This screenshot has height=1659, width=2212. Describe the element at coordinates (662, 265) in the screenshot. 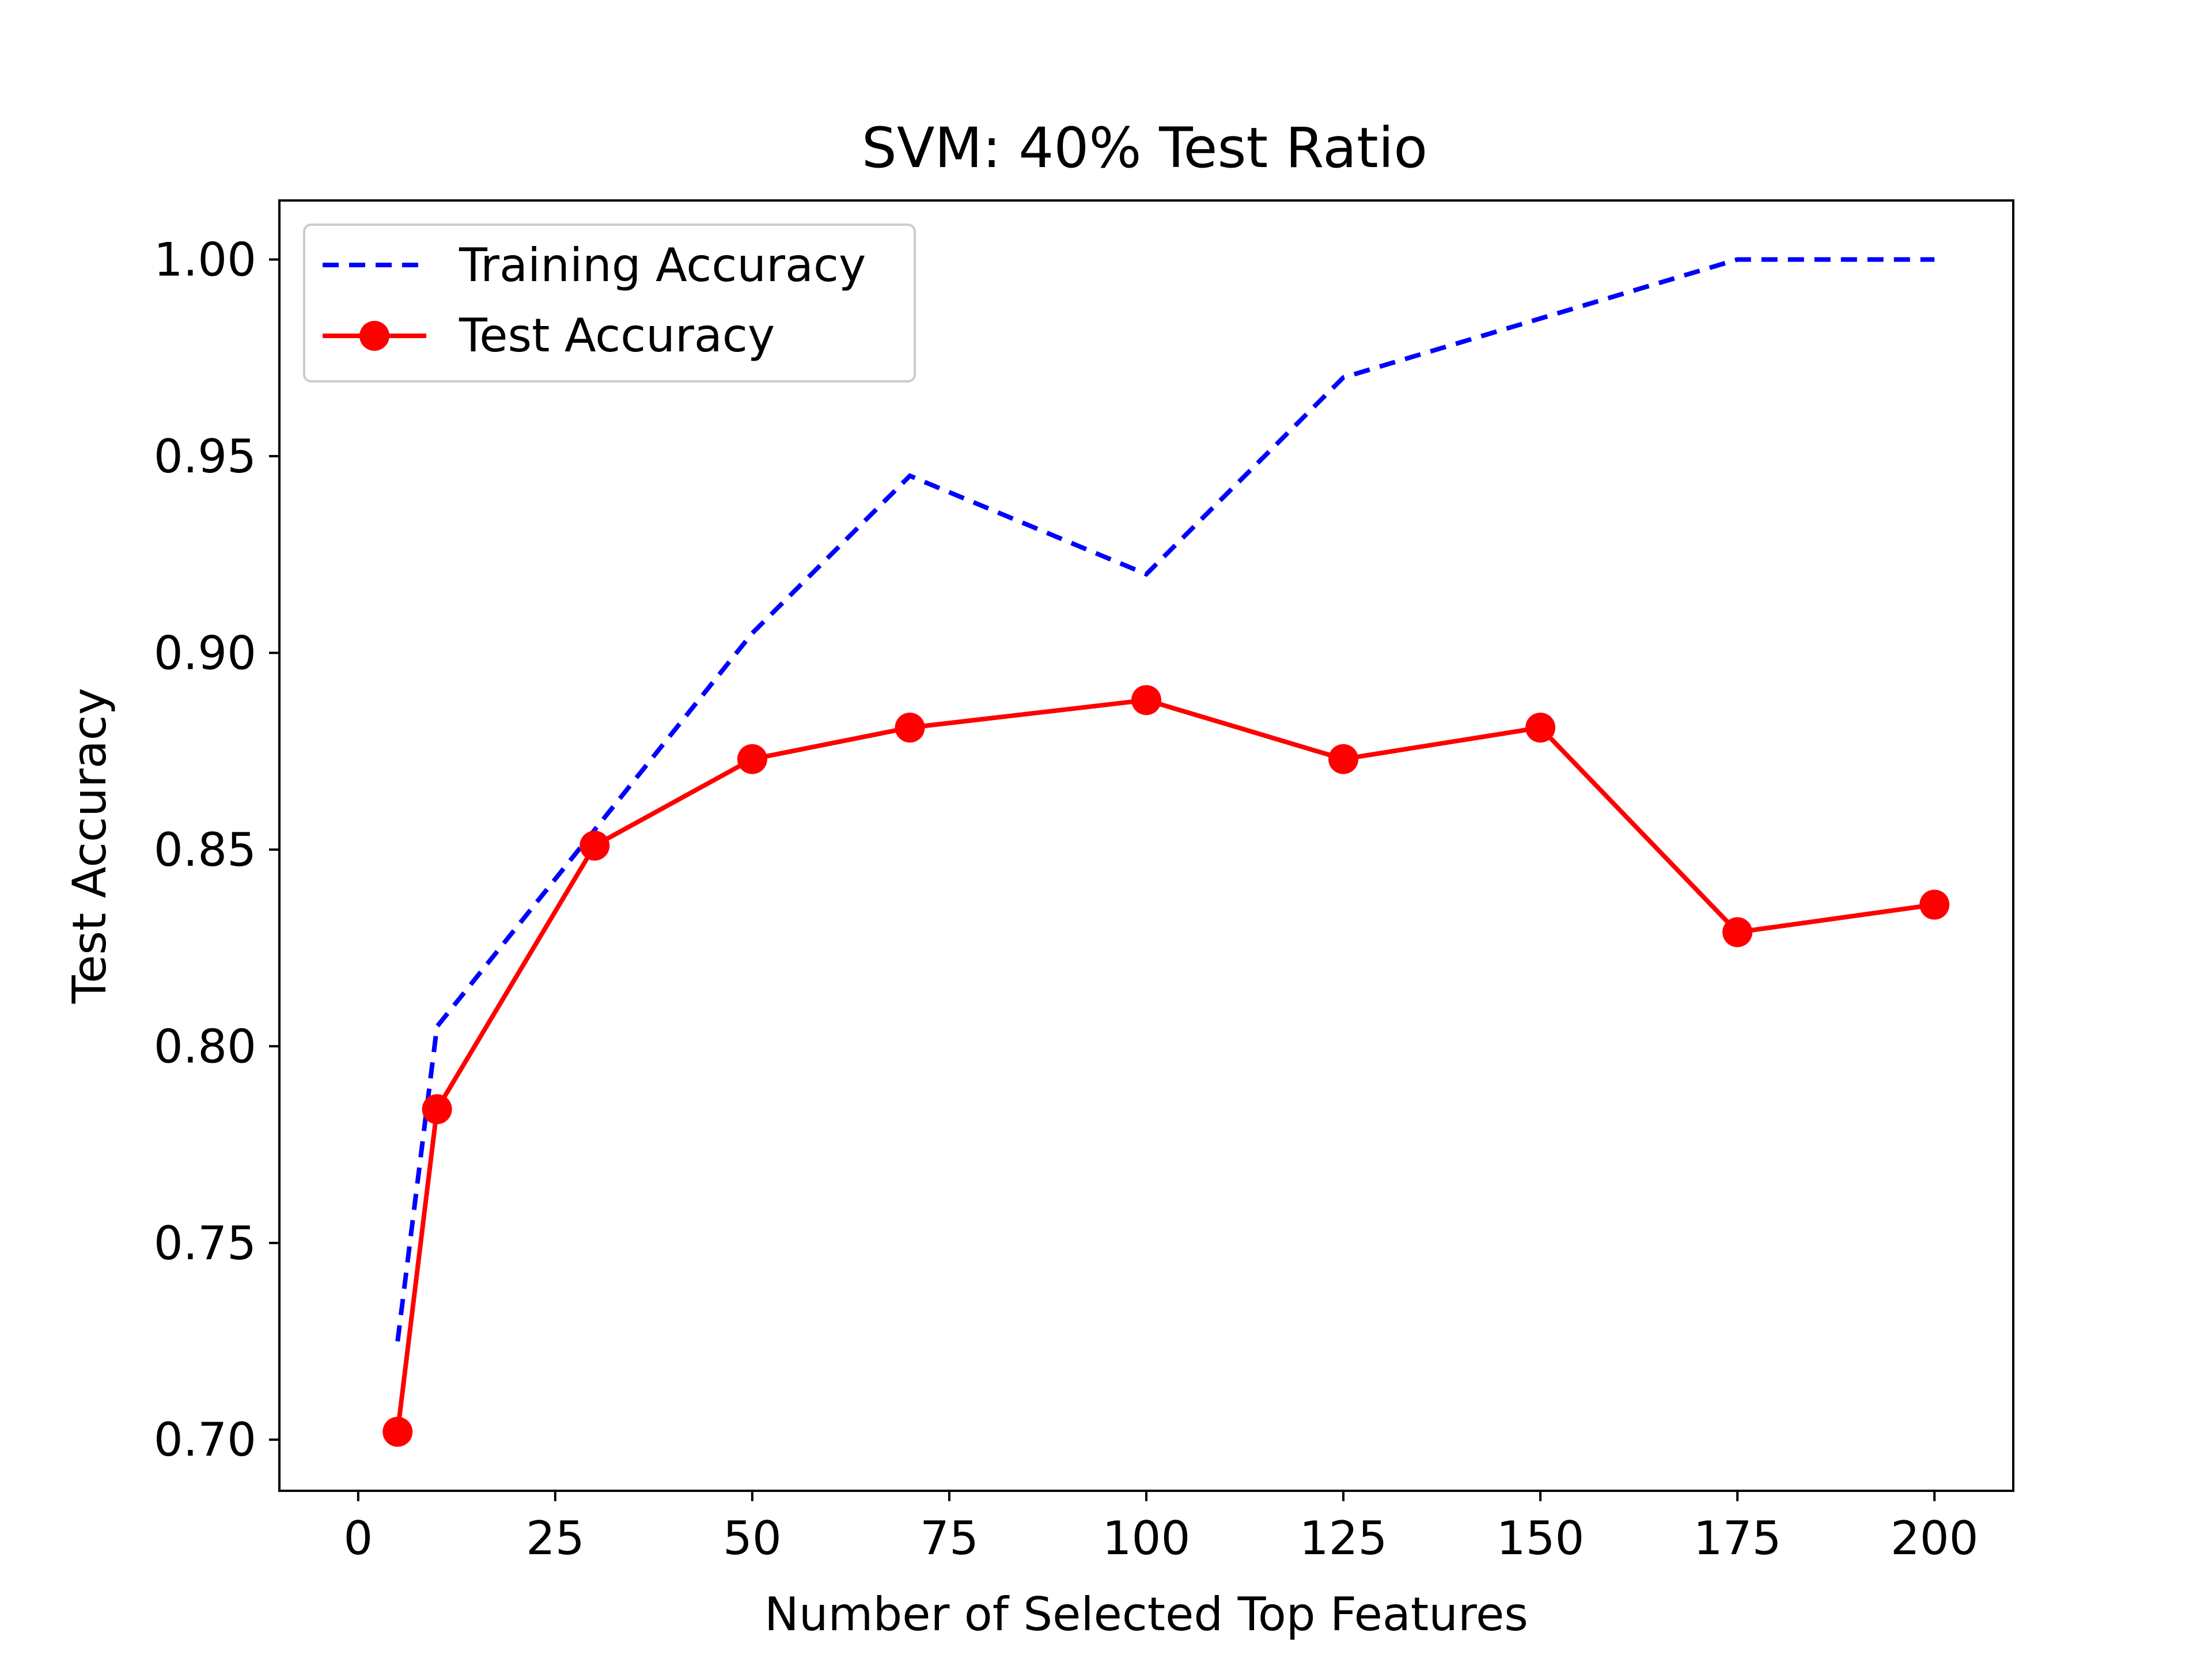

I see `legend-training-accuracy-label: Training Accuracy` at that location.